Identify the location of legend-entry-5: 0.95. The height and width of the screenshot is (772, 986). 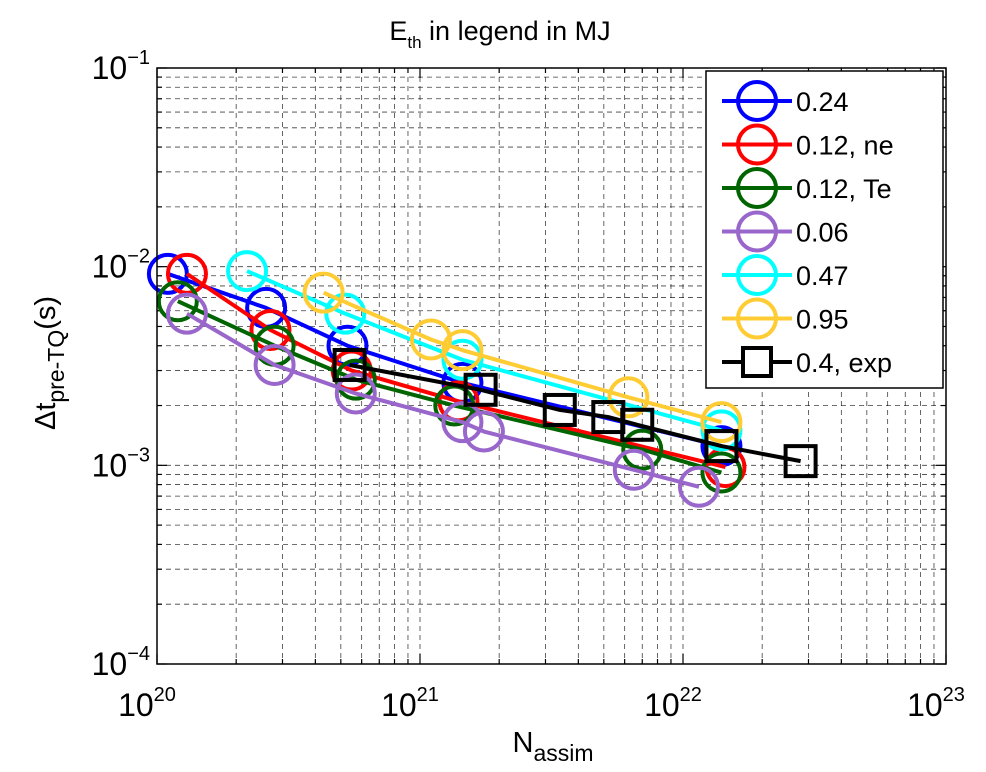
(785, 318).